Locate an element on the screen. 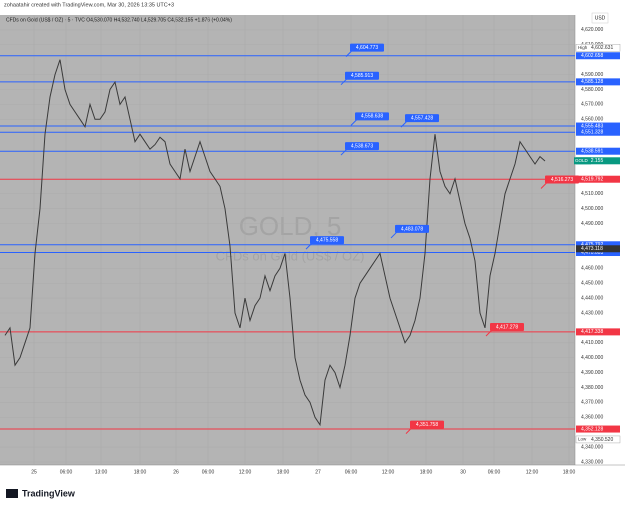 This screenshot has height=509, width=625. high-tag-name: High is located at coordinates (583, 47).